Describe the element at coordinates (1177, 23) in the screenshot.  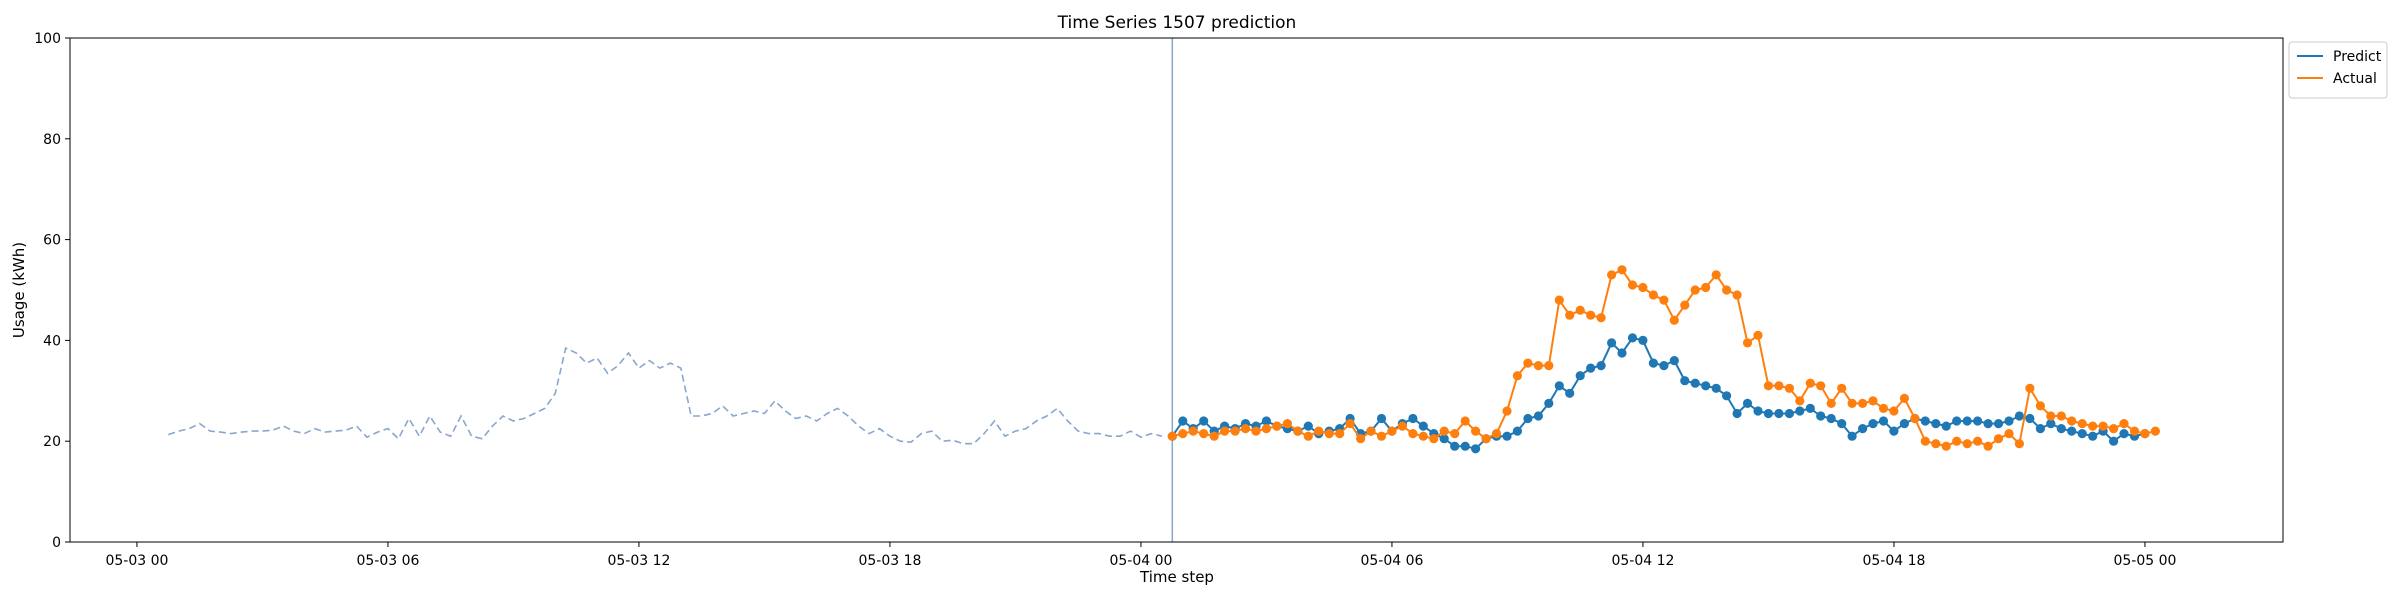
I see `chart-title: Time Series 1507 prediction` at that location.